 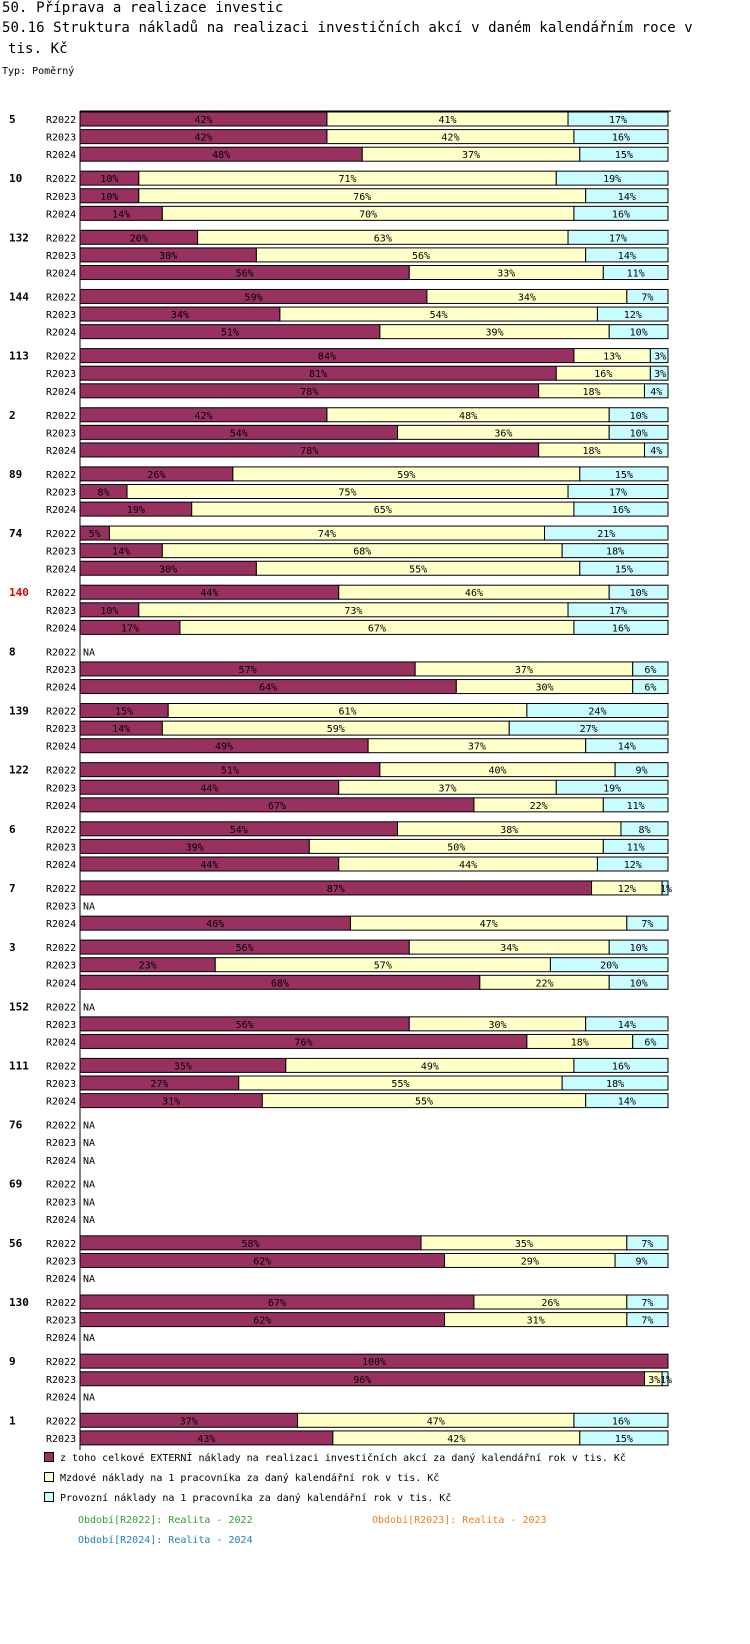 What do you see at coordinates (203, 120) in the screenshot?
I see `data-label-5-R2022-externi: 42%` at bounding box center [203, 120].